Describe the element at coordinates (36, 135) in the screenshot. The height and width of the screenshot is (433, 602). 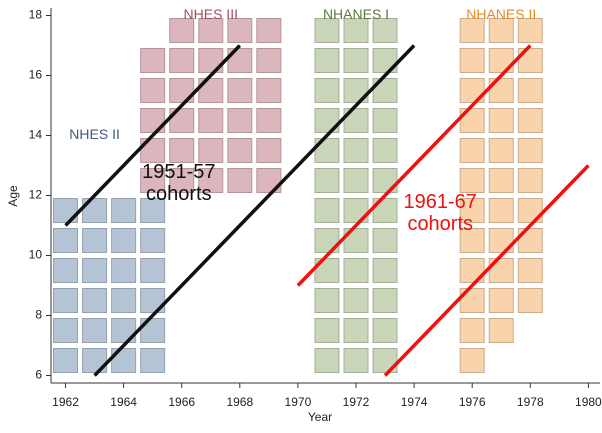
I see `y-tick-label: 14` at that location.